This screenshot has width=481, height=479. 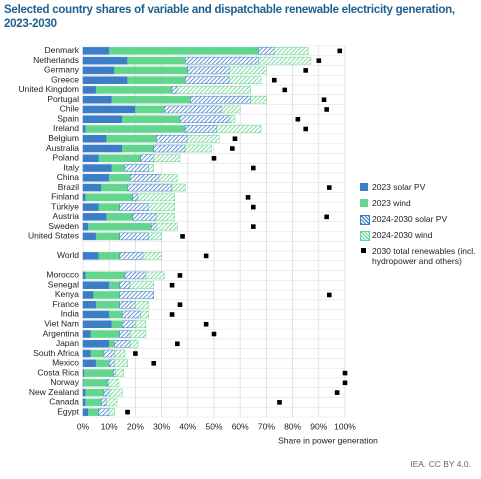 I want to click on x-tick-label: 70%, so click(x=266, y=426).